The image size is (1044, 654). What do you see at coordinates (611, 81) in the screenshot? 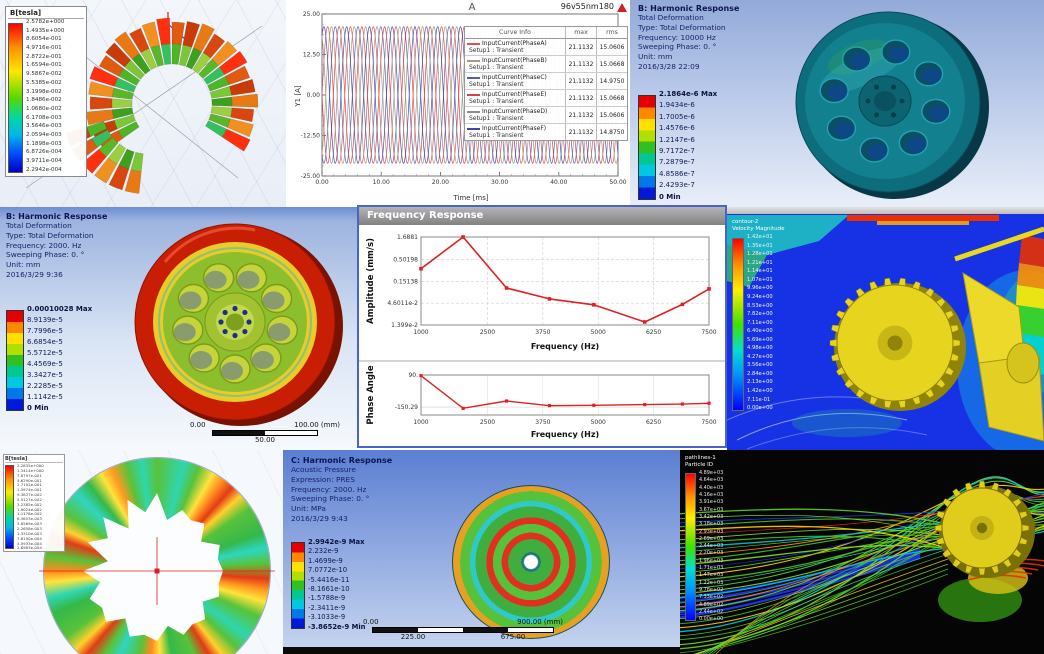
I see `curve-rms: 14.9750` at bounding box center [611, 81].